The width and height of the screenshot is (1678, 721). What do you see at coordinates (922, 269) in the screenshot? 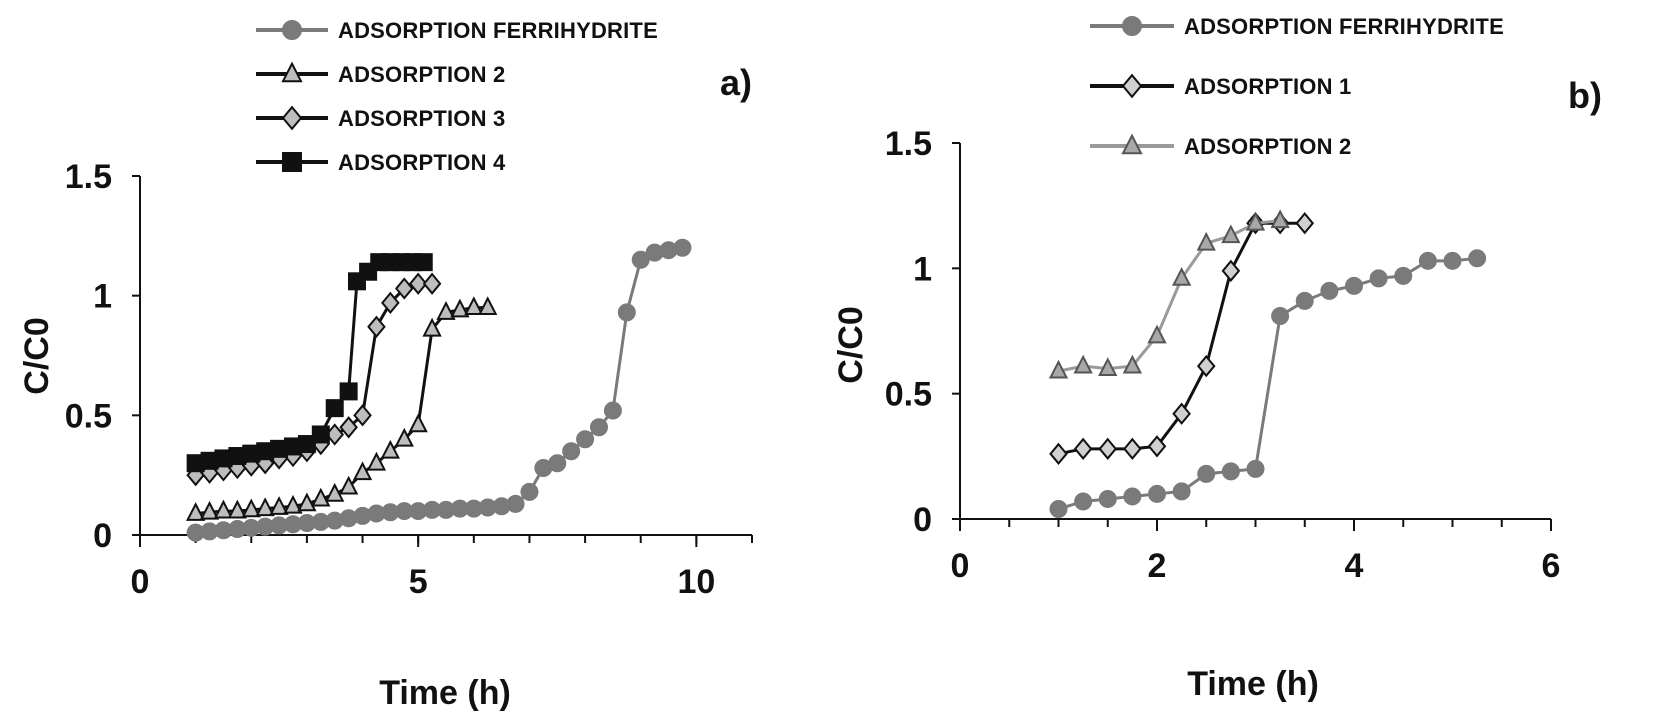
I see `panel-b-y-tick-label: 1` at bounding box center [922, 269].